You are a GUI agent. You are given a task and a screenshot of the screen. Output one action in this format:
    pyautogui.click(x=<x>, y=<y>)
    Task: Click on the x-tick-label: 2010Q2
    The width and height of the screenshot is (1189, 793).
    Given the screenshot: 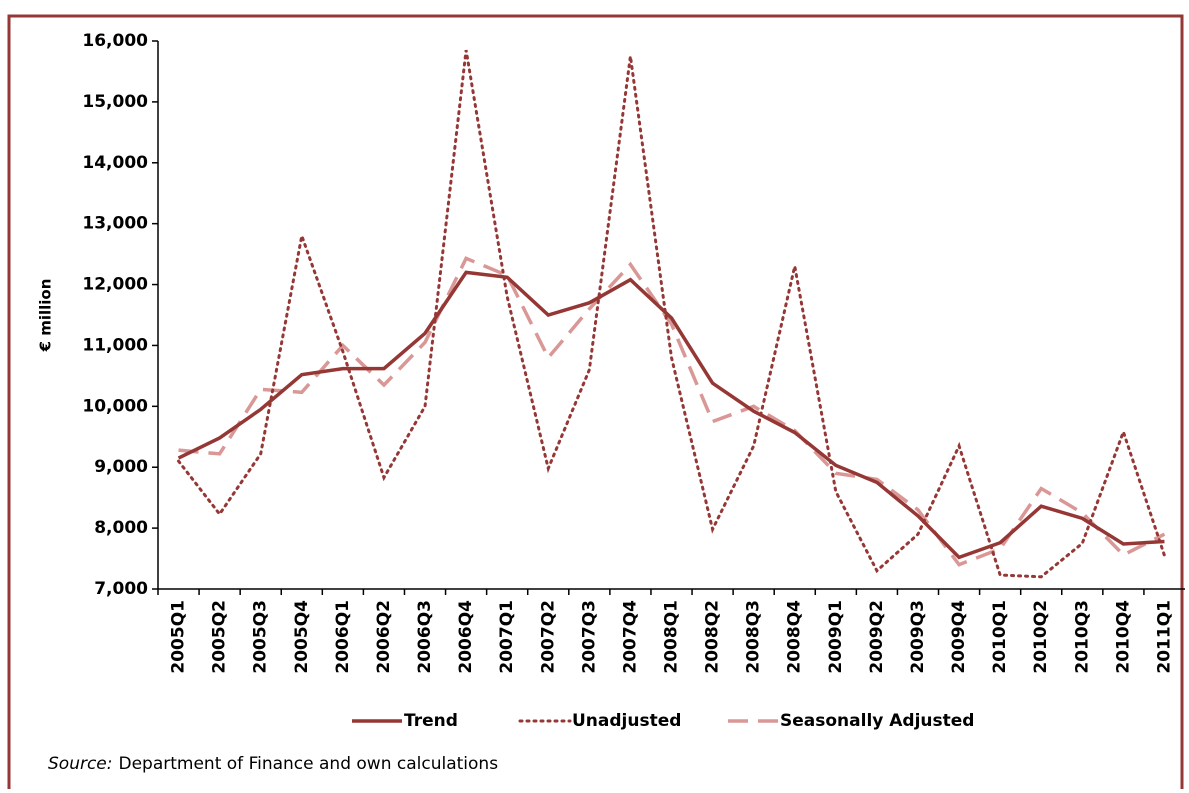 What is the action you would take?
    pyautogui.click(x=1041, y=637)
    